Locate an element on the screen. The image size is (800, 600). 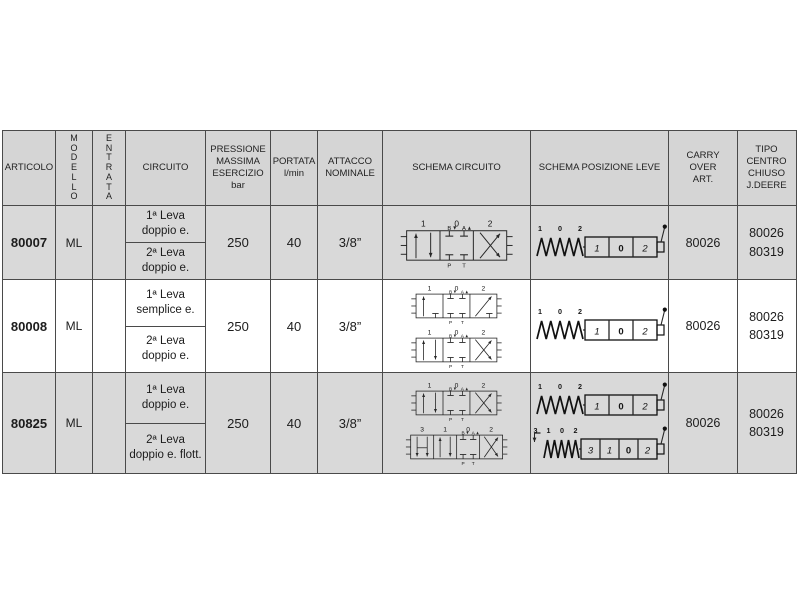
header-schema-posizione-leve: SCHEMA POSIZIONE LEVE is located at coordinates (600, 168).